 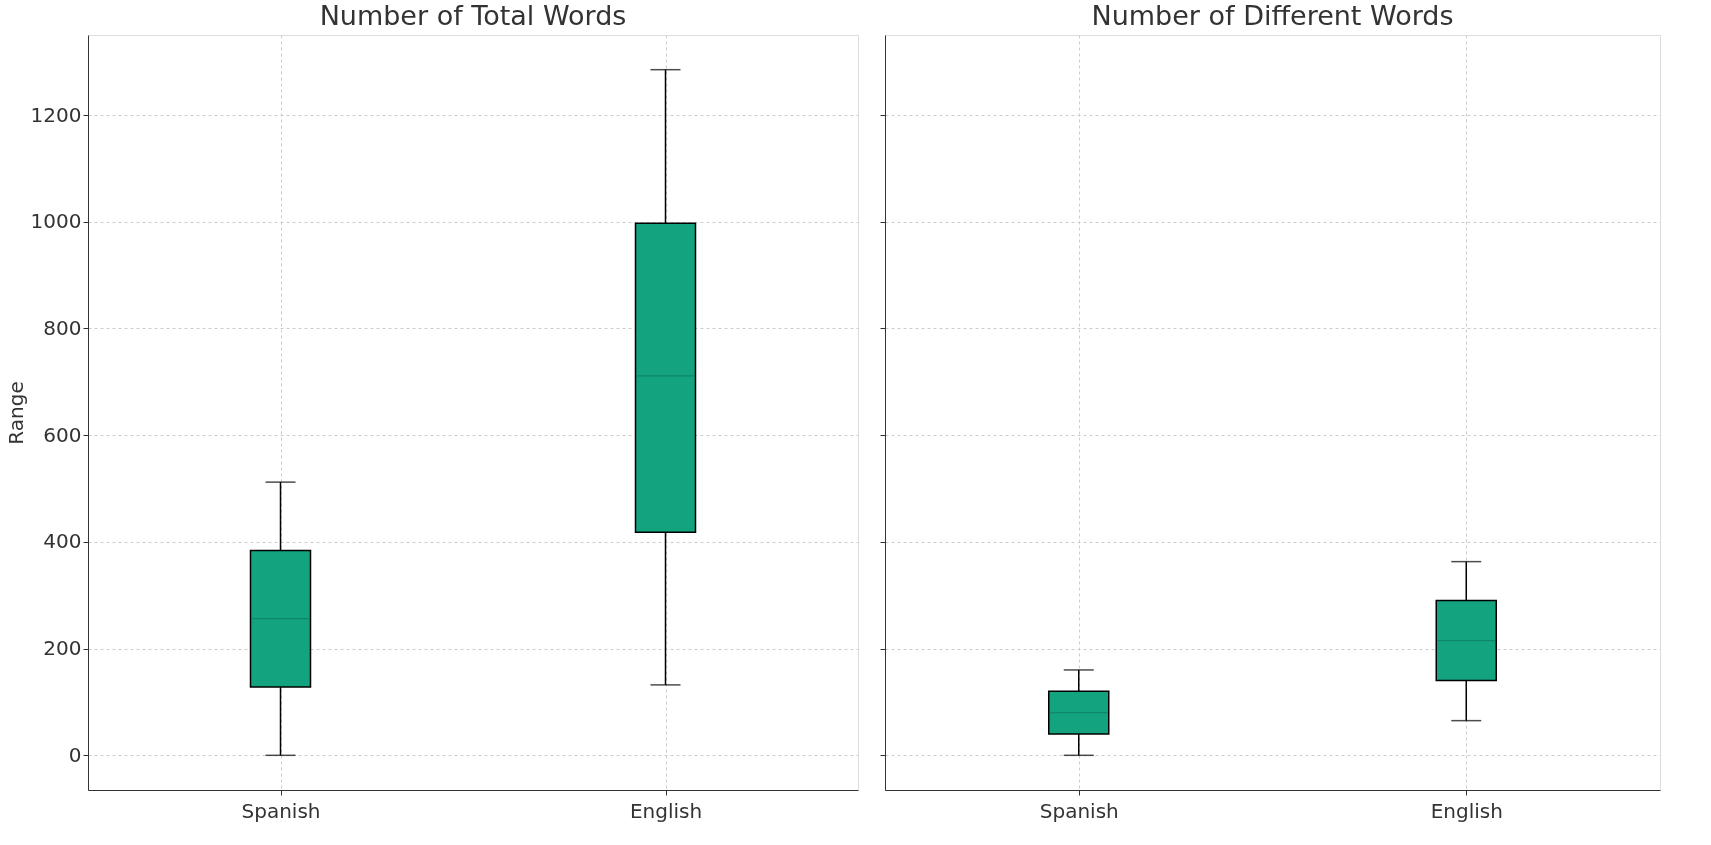 I want to click on y-tick-label: 400, so click(x=62, y=541).